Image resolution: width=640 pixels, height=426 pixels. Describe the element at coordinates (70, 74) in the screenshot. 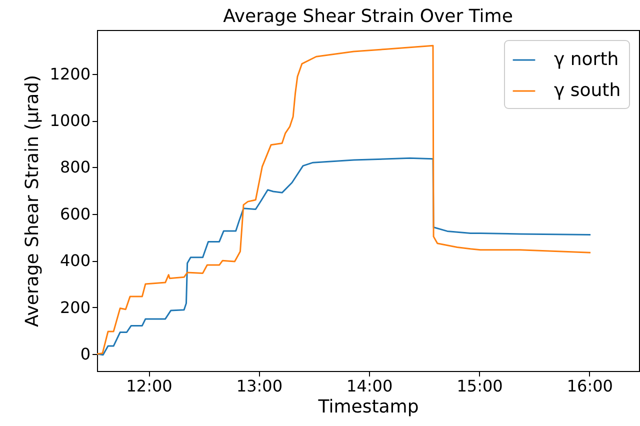

I see `y-tick-label: 1200` at that location.